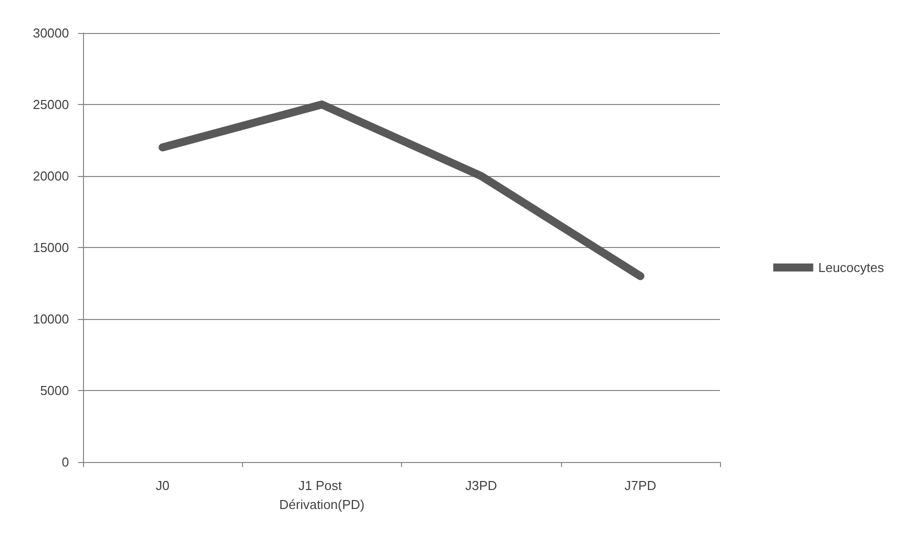  What do you see at coordinates (50, 176) in the screenshot?
I see `y-tick-label: 20000` at bounding box center [50, 176].